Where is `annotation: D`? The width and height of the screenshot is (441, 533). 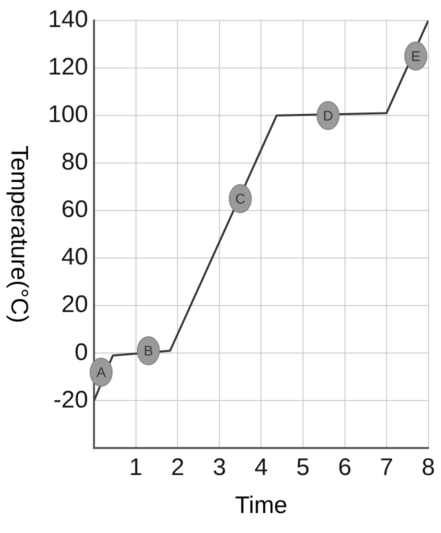
annotation: D is located at coordinates (328, 115).